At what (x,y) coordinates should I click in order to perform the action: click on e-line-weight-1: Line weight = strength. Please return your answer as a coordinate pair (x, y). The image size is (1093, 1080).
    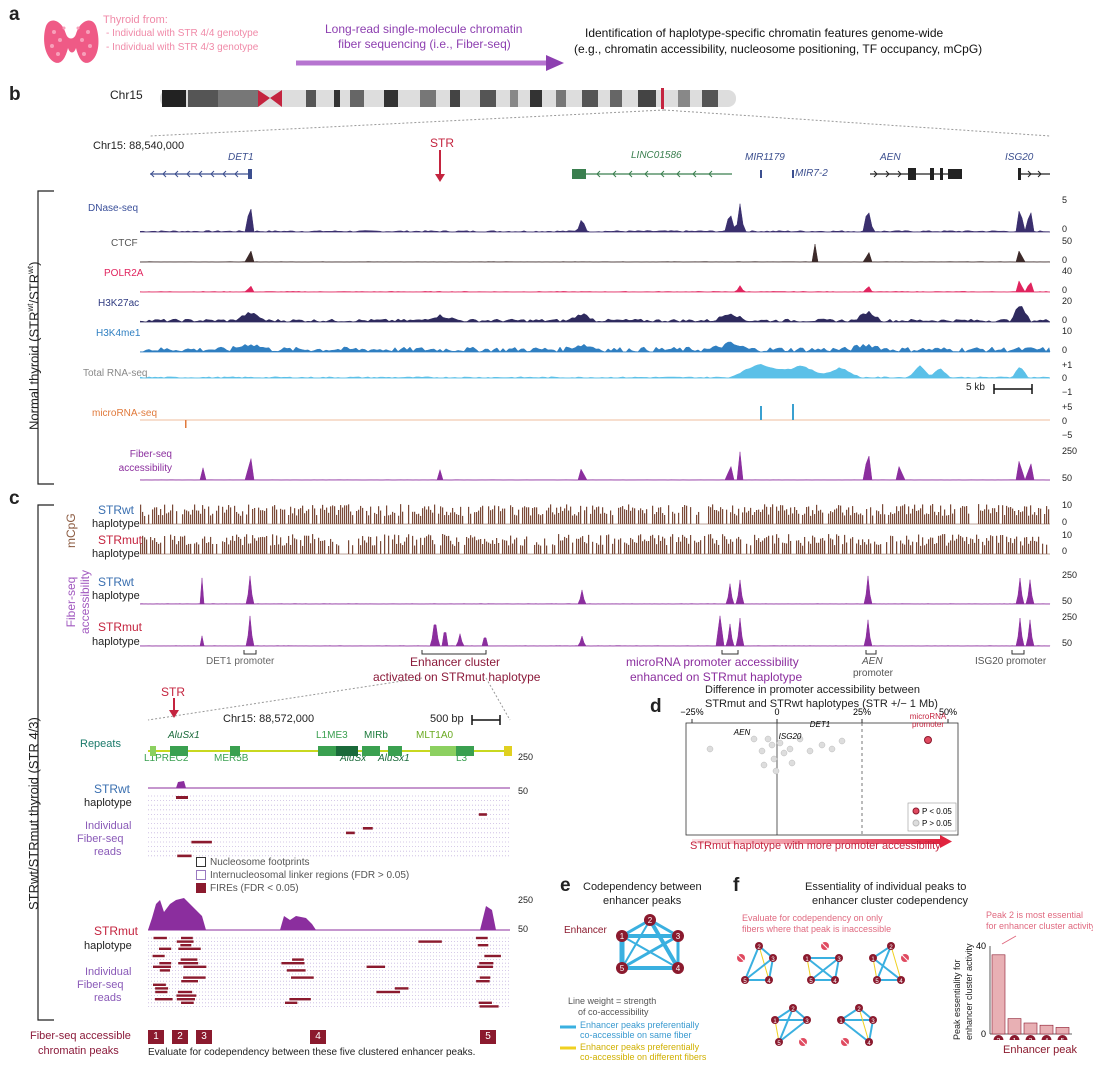
    Looking at the image, I should click on (612, 1001).